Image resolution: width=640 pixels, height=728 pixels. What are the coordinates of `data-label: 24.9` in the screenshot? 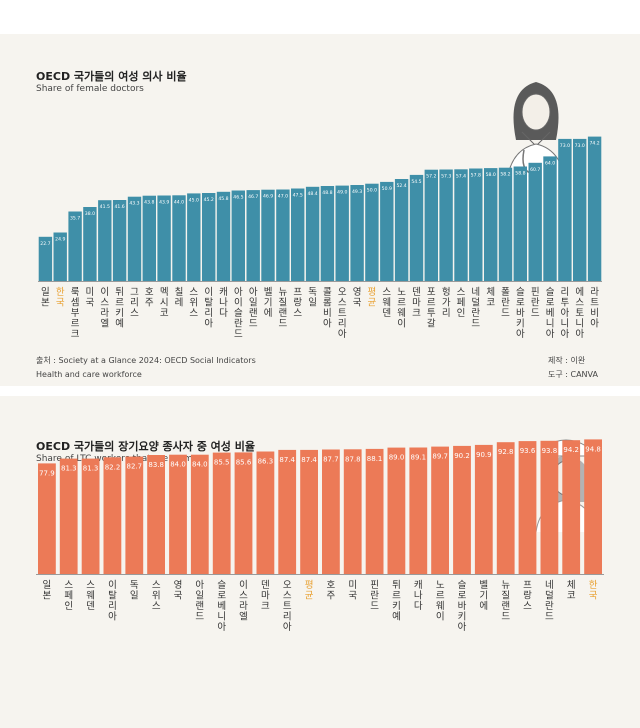 It's located at (60, 240).